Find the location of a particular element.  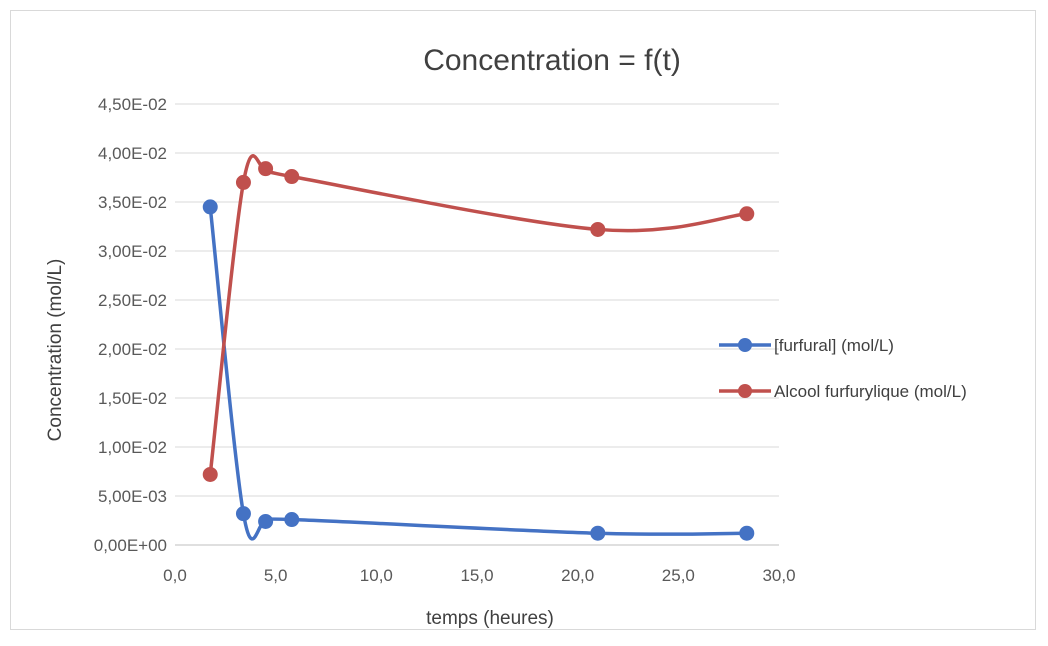

x-tick-label: 10,0 is located at coordinates (376, 575).